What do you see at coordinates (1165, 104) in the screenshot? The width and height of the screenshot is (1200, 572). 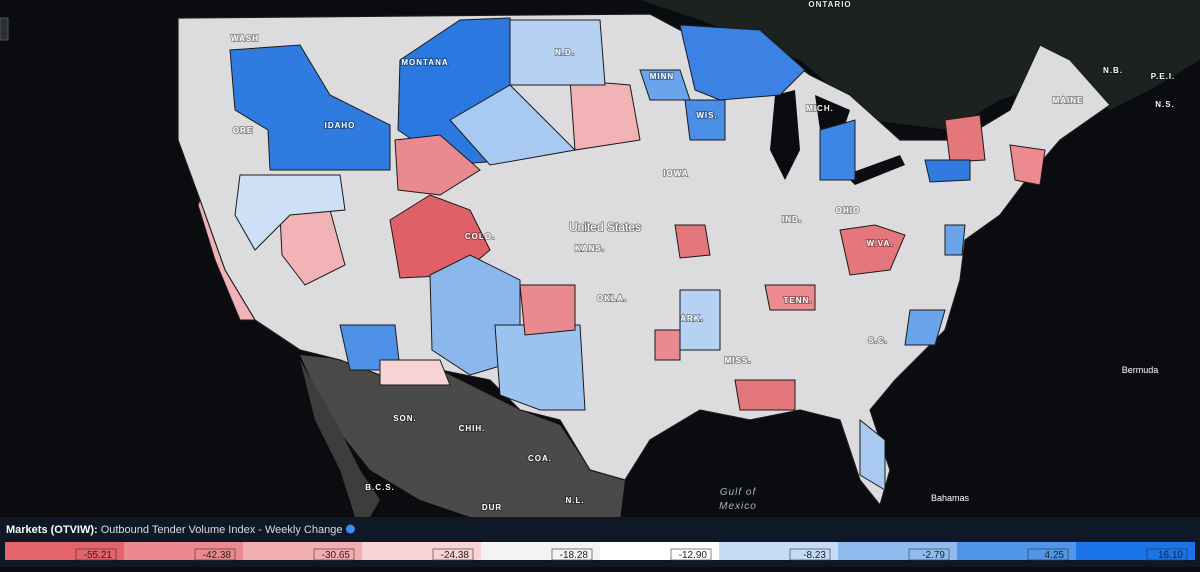 I see `map-label: N.S.` at bounding box center [1165, 104].